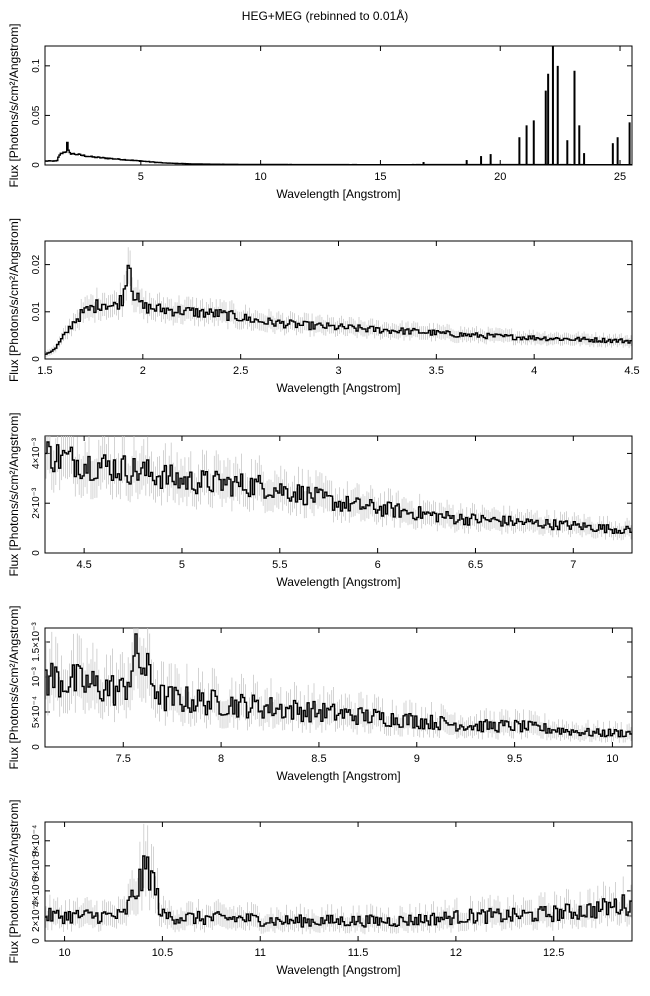  What do you see at coordinates (36, 503) in the screenshot?
I see `y-tick-label: 2×10⁻³` at bounding box center [36, 503].